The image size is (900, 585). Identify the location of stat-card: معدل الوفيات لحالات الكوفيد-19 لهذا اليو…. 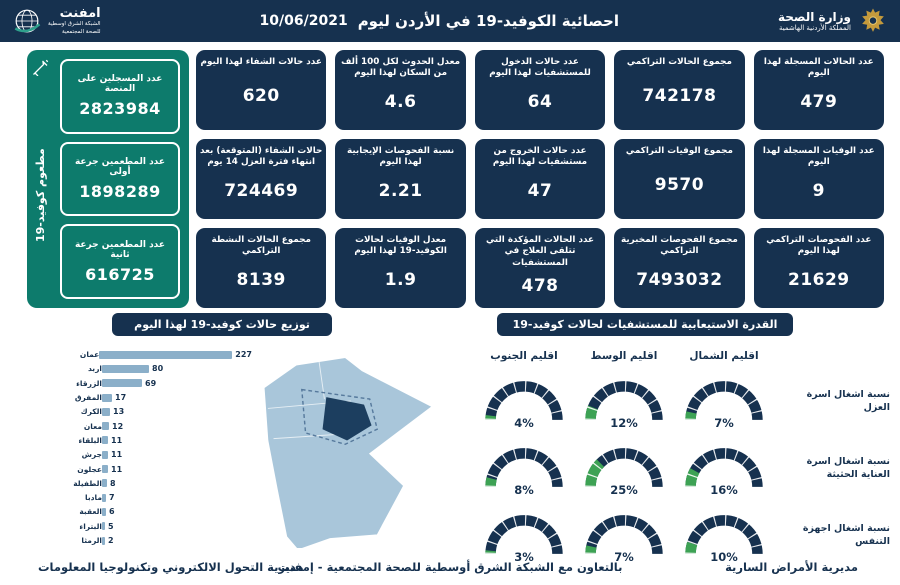
(400, 268).